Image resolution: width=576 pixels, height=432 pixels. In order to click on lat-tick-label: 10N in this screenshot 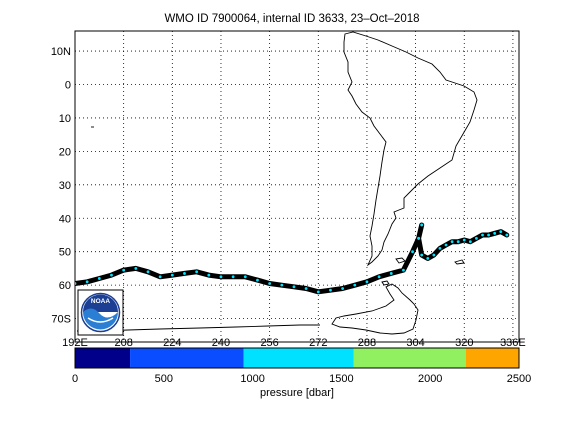, I will do `click(61, 52)`.